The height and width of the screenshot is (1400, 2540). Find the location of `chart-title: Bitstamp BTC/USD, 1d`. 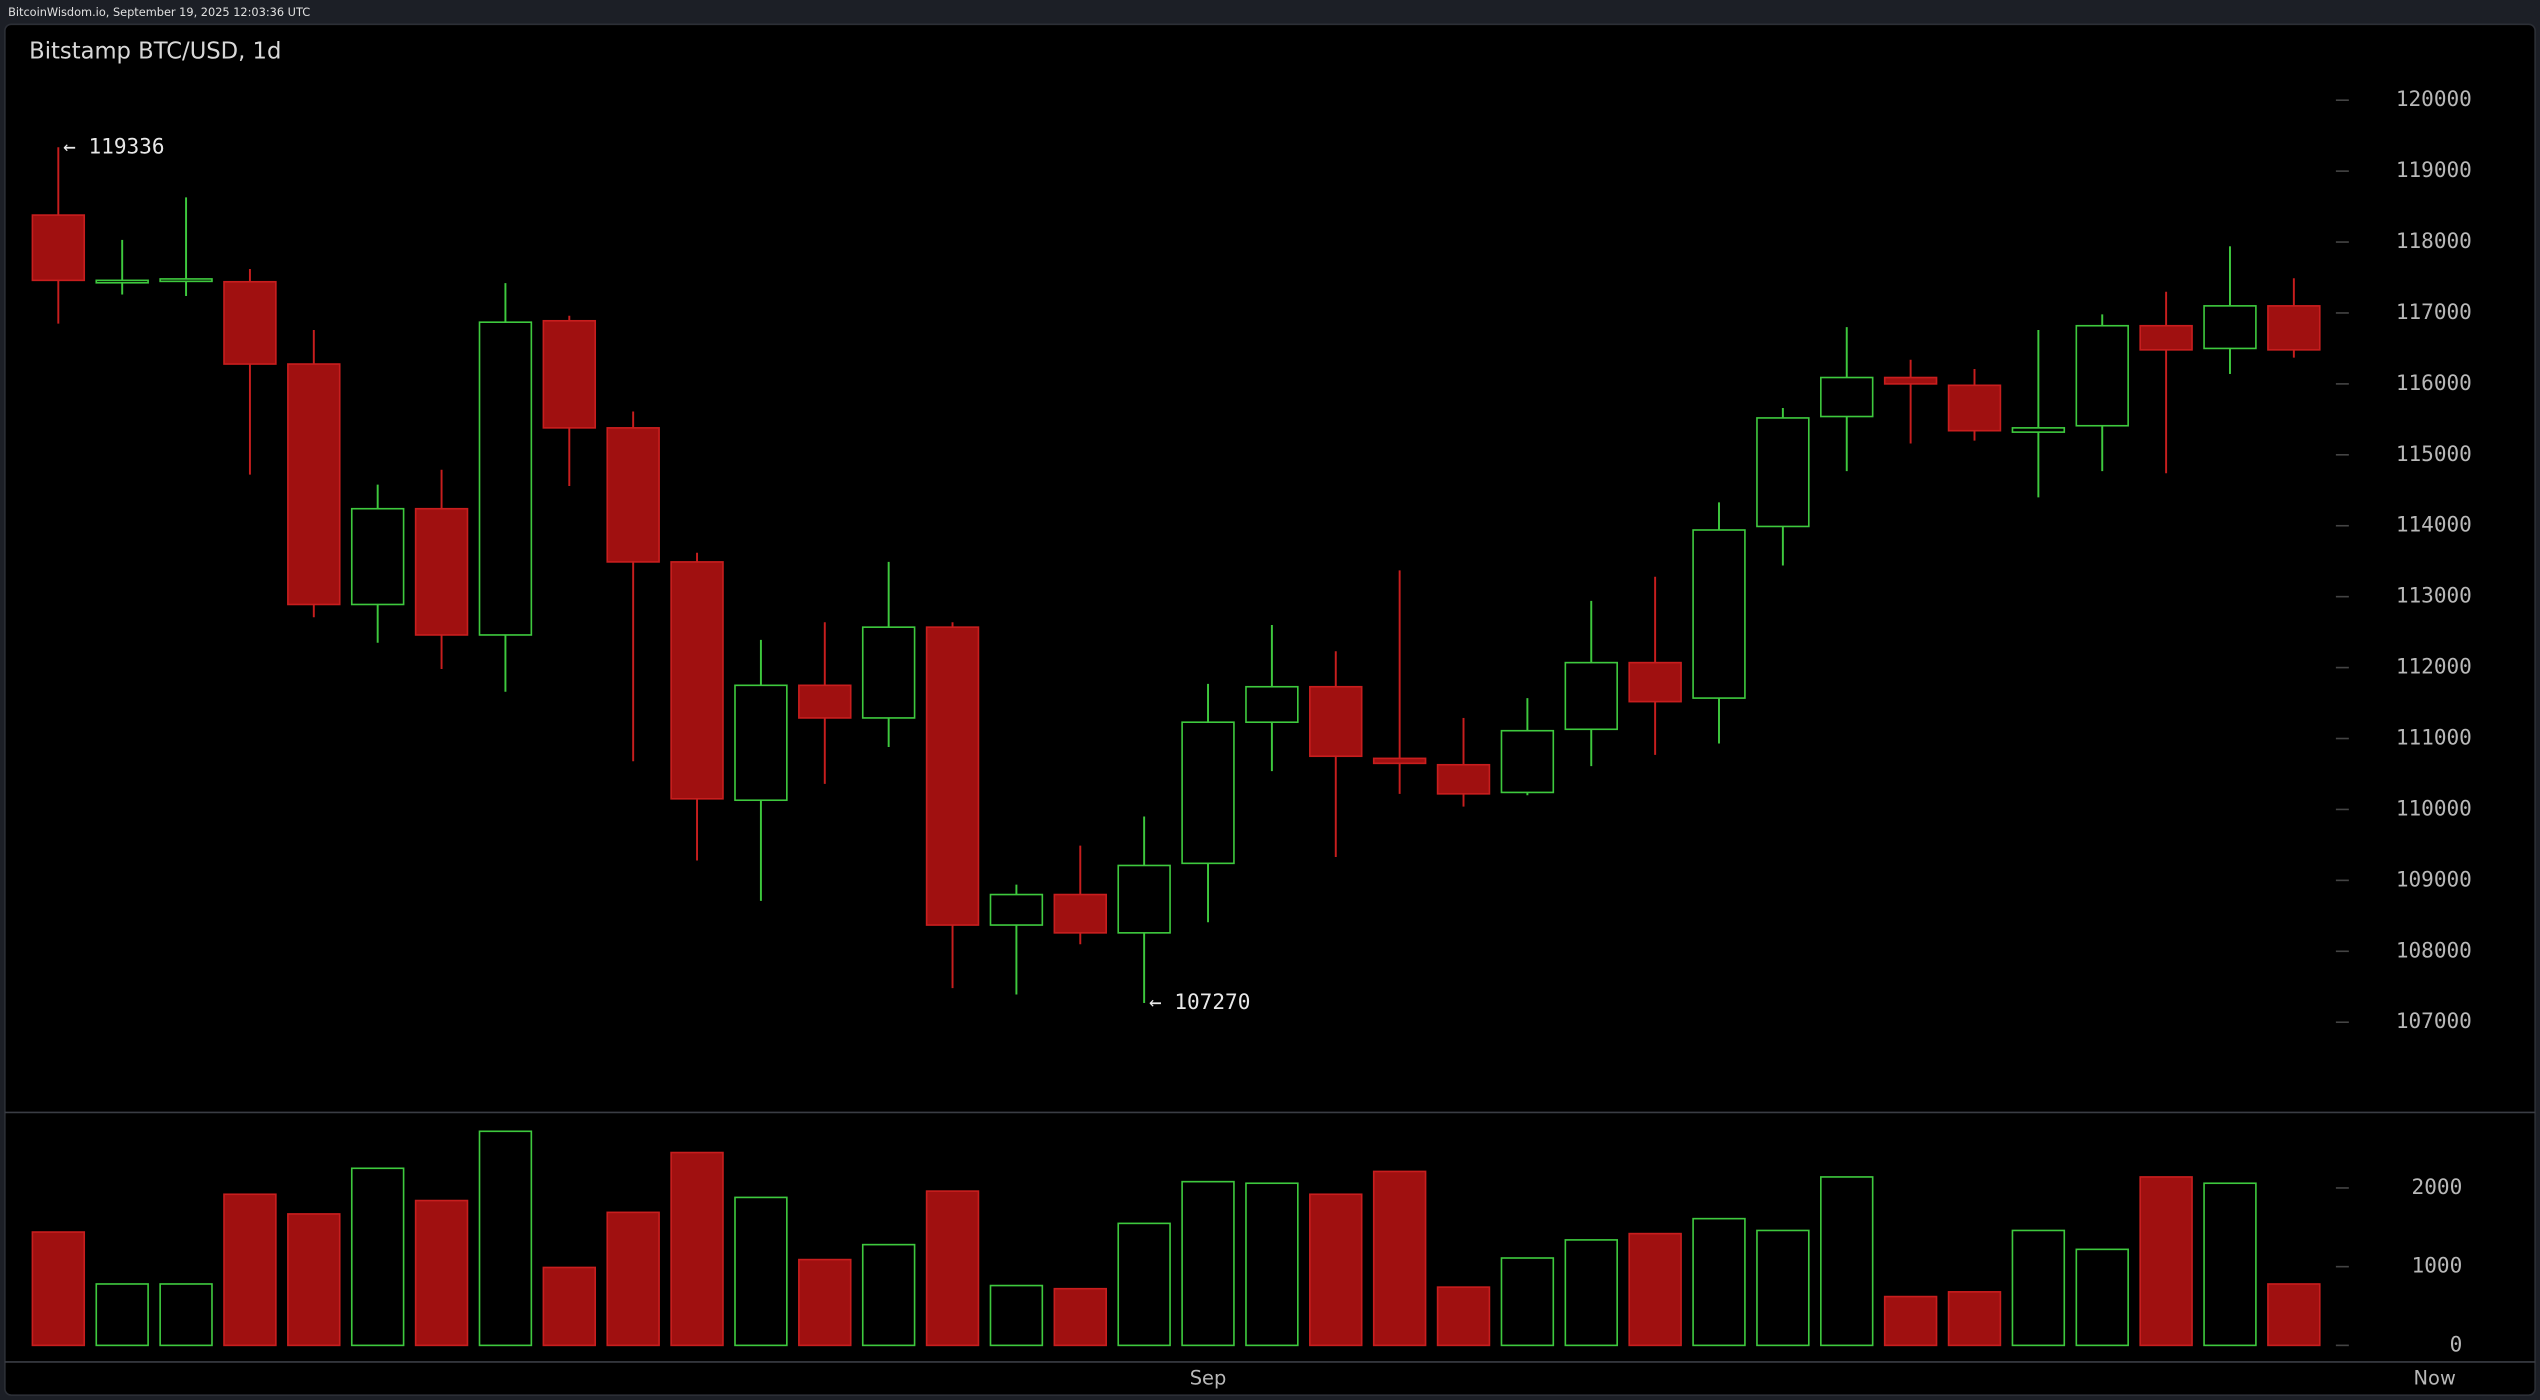

chart-title: Bitstamp BTC/USD, 1d is located at coordinates (155, 51).